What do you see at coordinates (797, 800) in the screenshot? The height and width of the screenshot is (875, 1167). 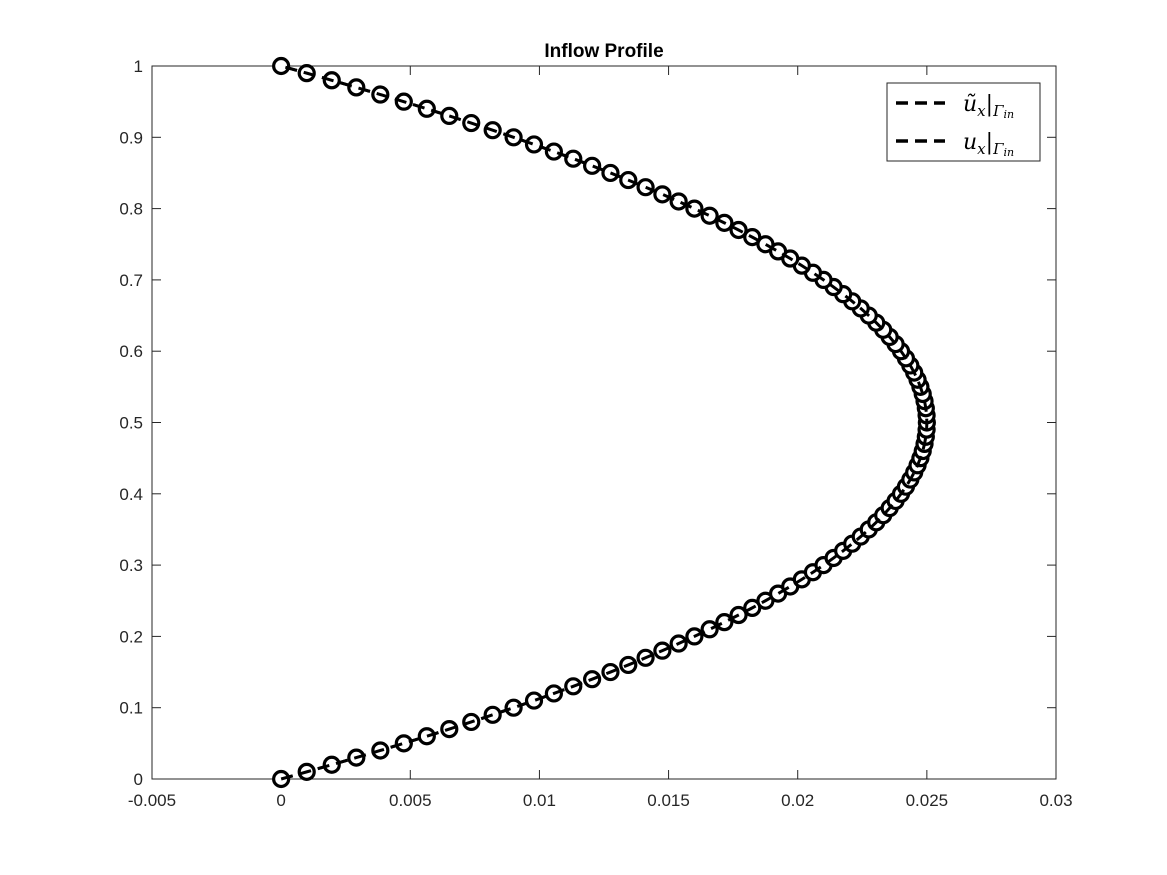 I see `x-tick-label: 0.02` at bounding box center [797, 800].